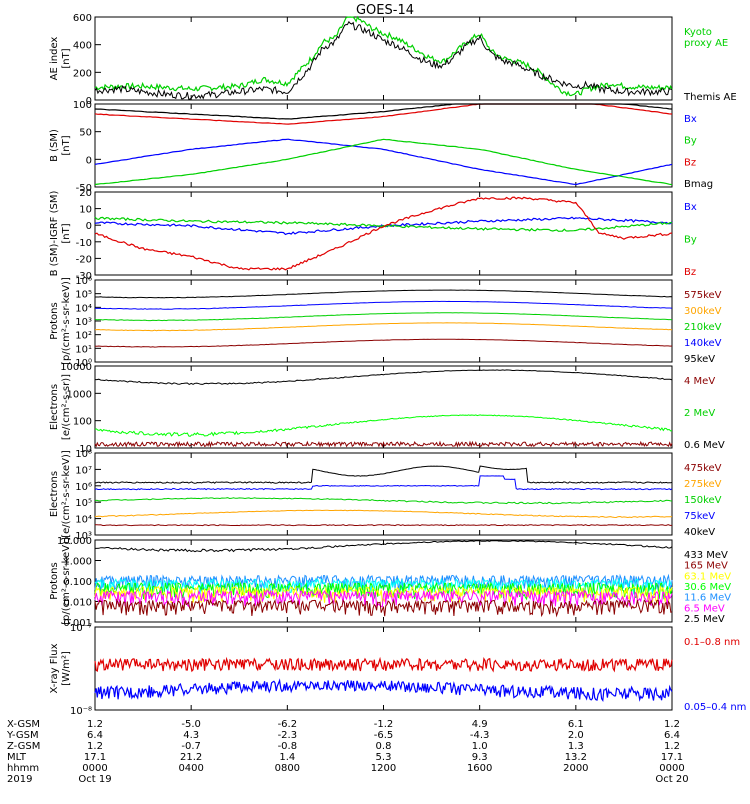  Describe the element at coordinates (22, 735) in the screenshot. I see `bottom-row-label: Y-GSM` at that location.